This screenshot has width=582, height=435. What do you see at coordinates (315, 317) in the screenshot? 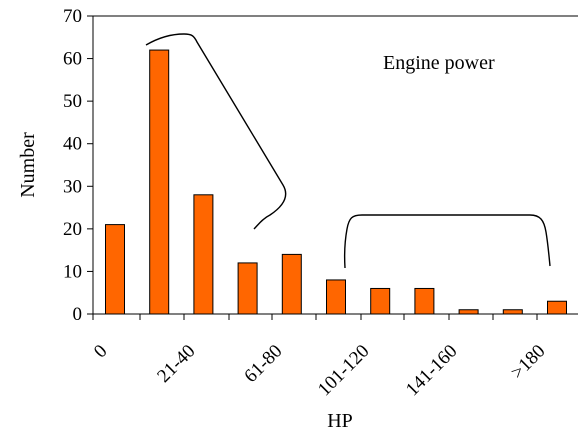
I see `x-ticks` at bounding box center [315, 317].